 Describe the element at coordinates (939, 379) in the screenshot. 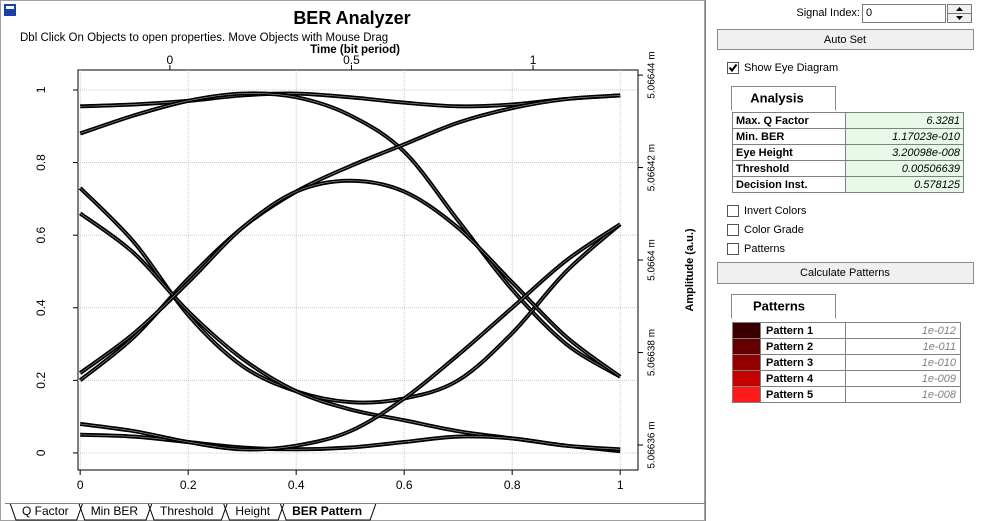

I see `pattern-value: 1e-009` at that location.